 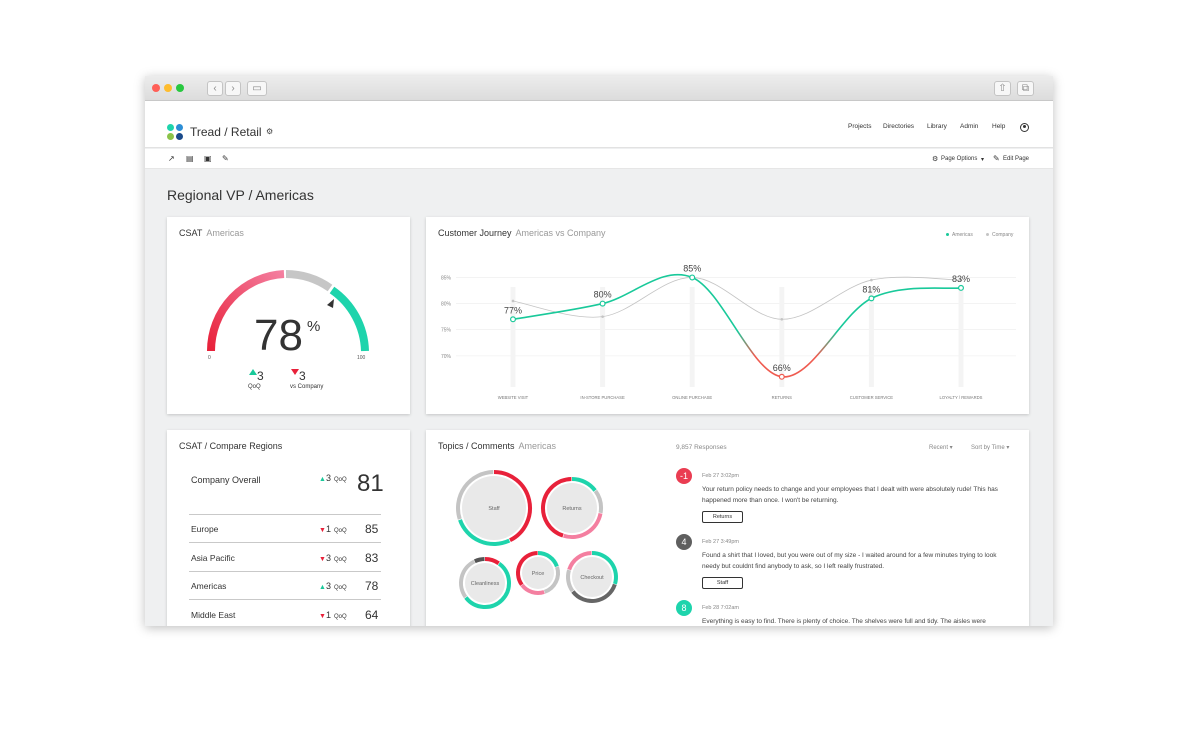 I want to click on export-icon: ▣, so click(x=208, y=158).